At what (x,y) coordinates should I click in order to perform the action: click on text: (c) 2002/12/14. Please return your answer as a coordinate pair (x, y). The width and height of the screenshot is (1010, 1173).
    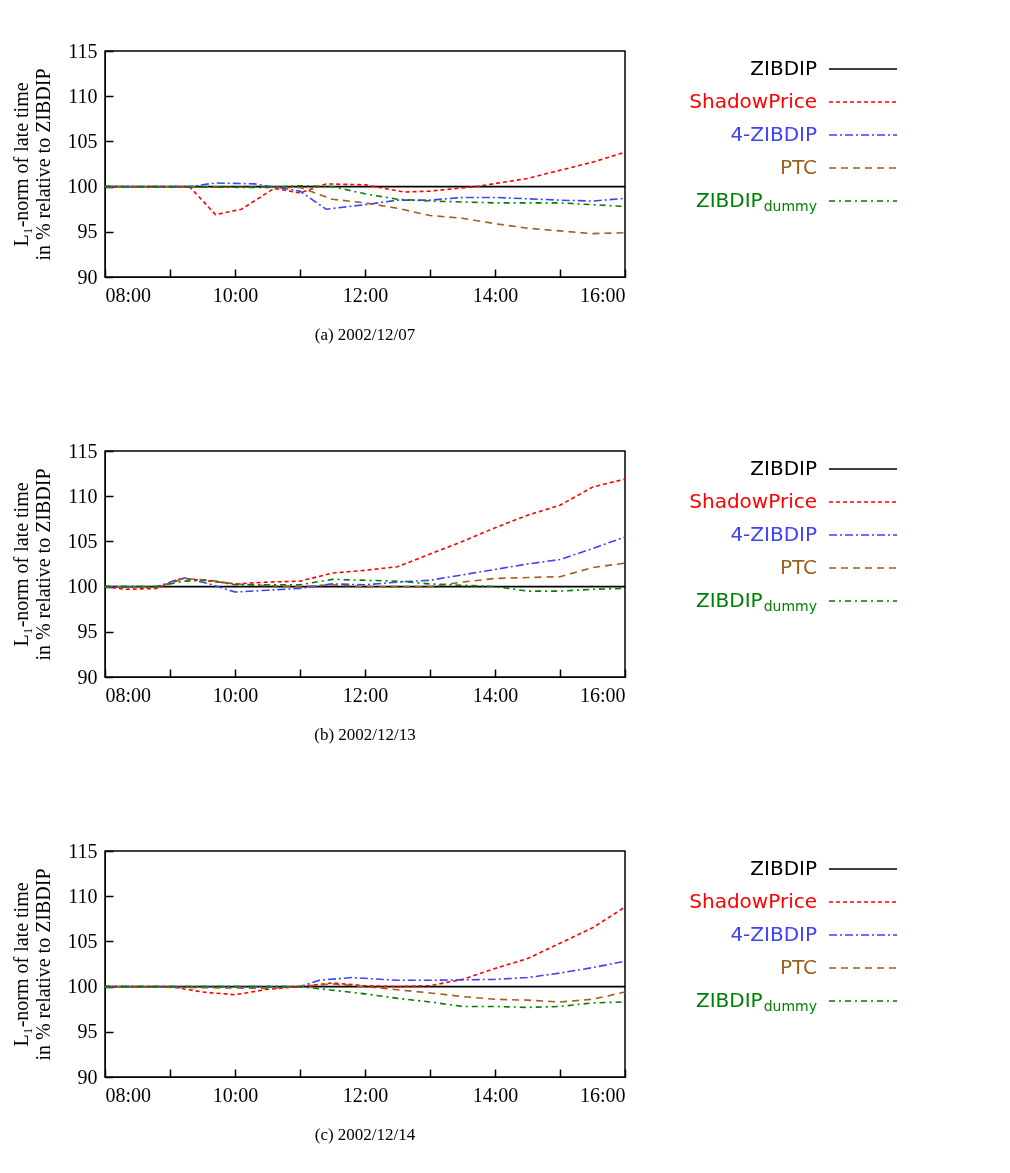
    Looking at the image, I should click on (365, 1134).